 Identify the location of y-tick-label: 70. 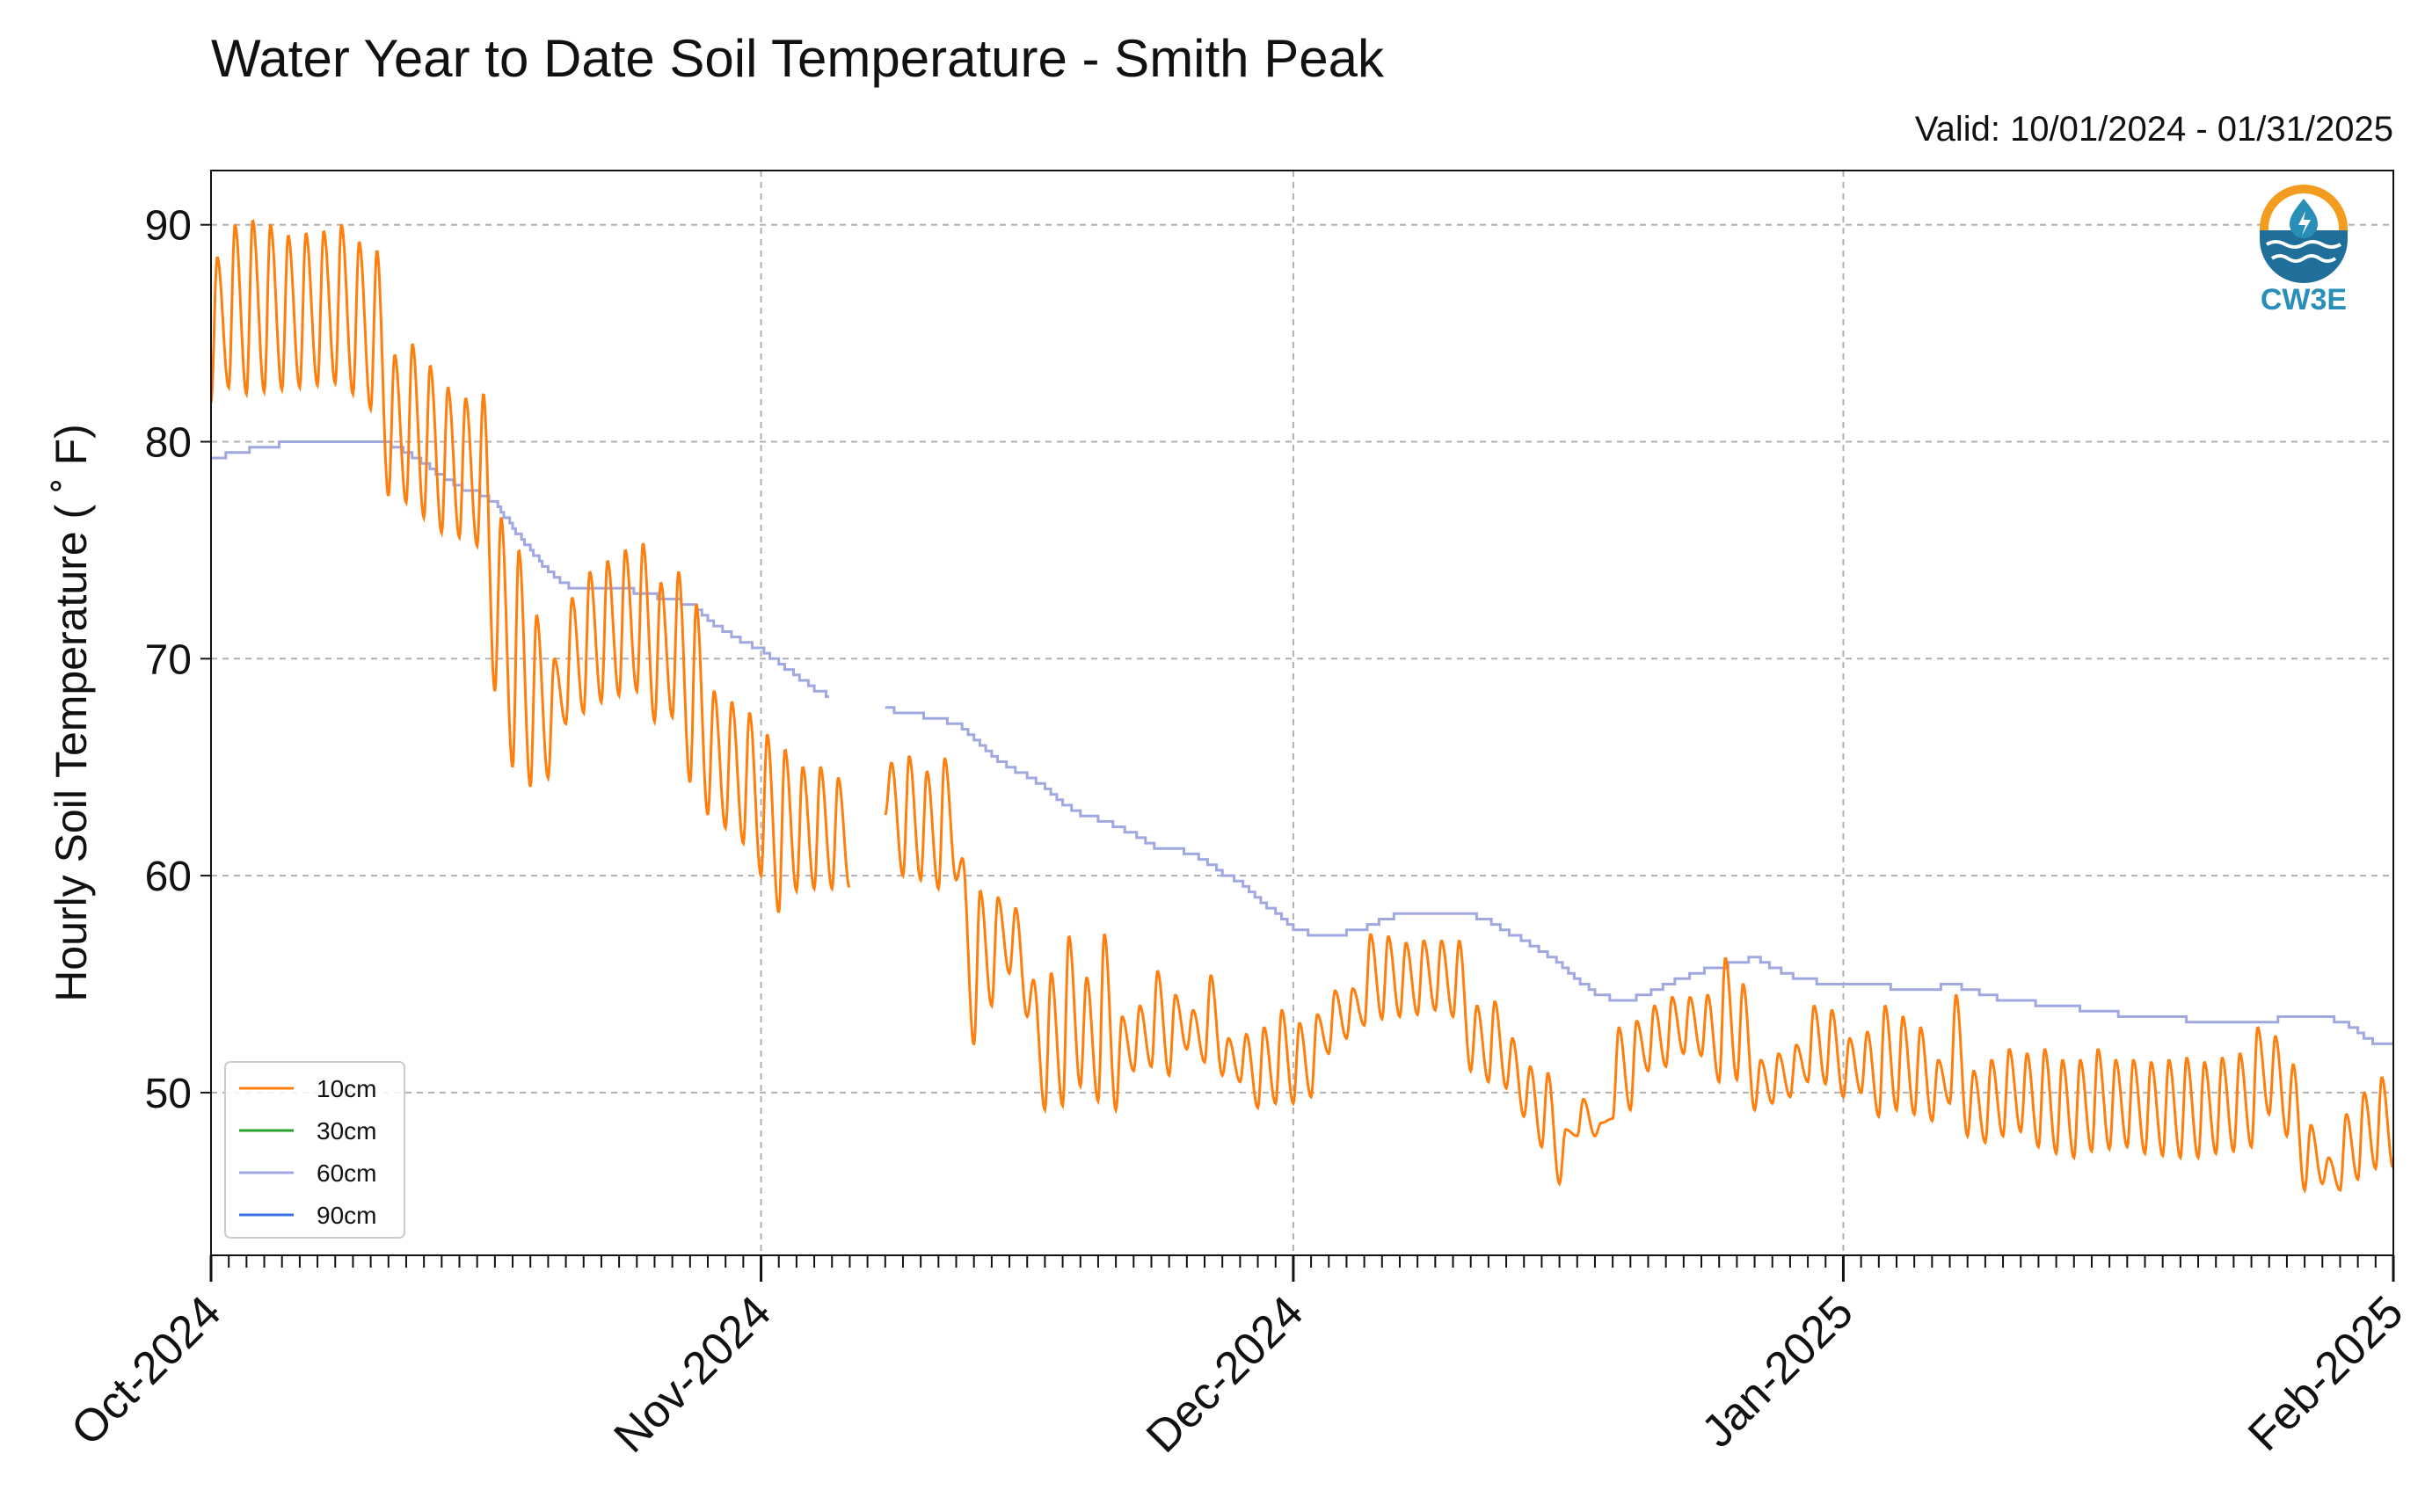
(168, 659).